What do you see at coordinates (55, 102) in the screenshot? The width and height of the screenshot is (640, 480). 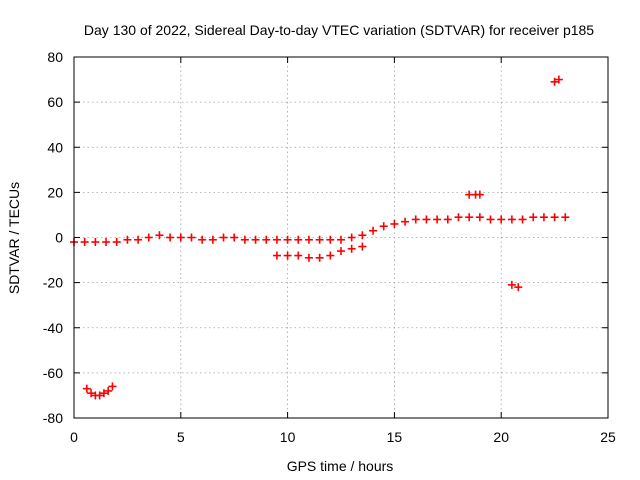 I see `y-tick-label: 60` at bounding box center [55, 102].